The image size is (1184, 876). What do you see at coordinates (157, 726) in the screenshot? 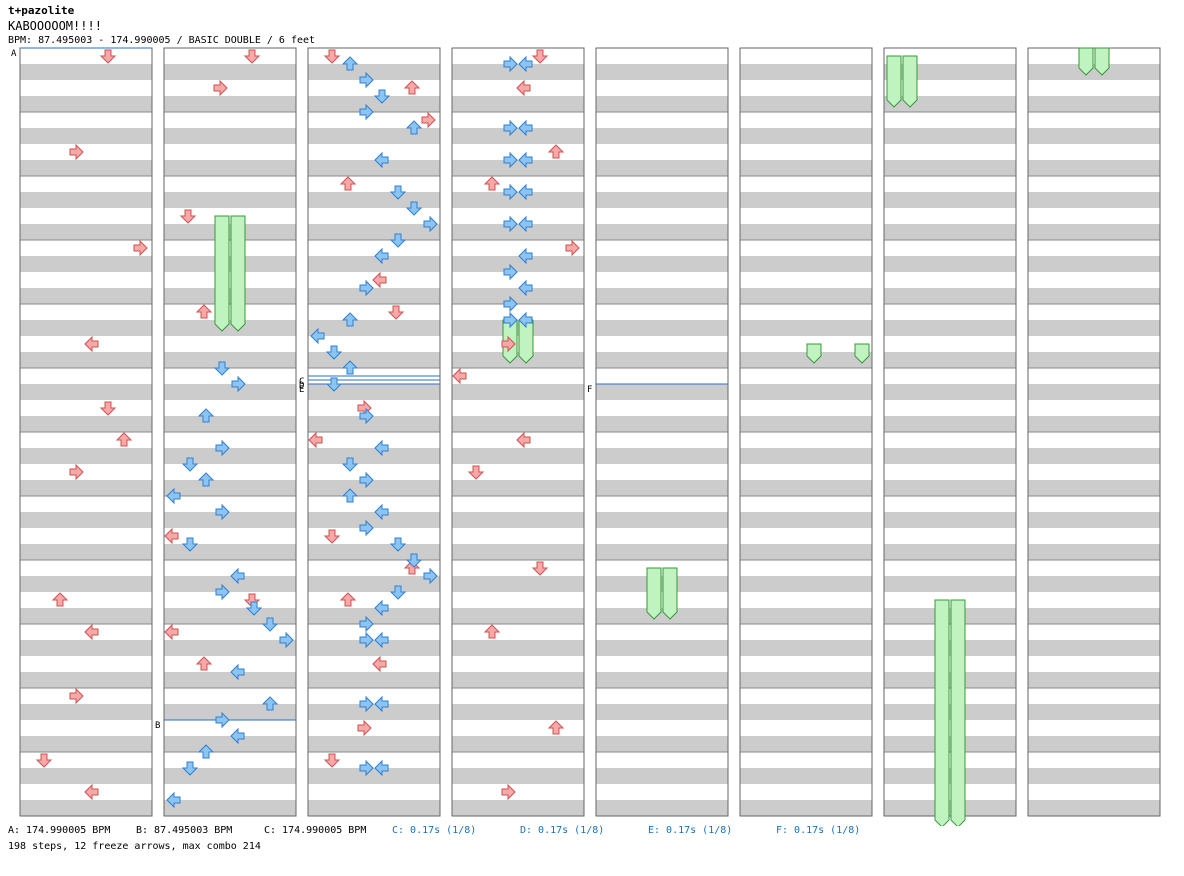
I see `marker-label-B: B` at bounding box center [157, 726].